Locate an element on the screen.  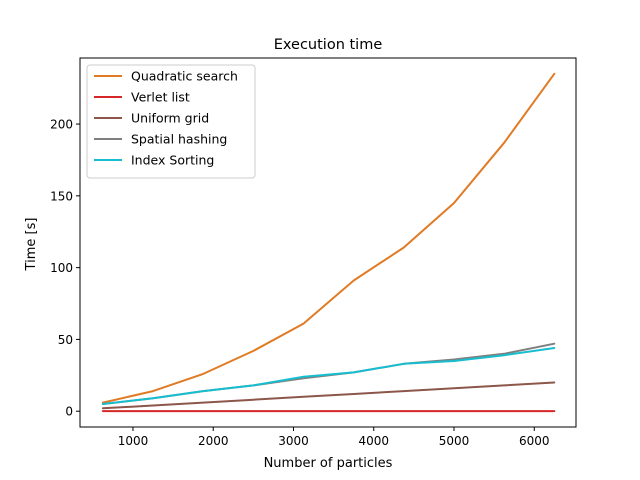
x-tick-label: 2000 is located at coordinates (213, 441).